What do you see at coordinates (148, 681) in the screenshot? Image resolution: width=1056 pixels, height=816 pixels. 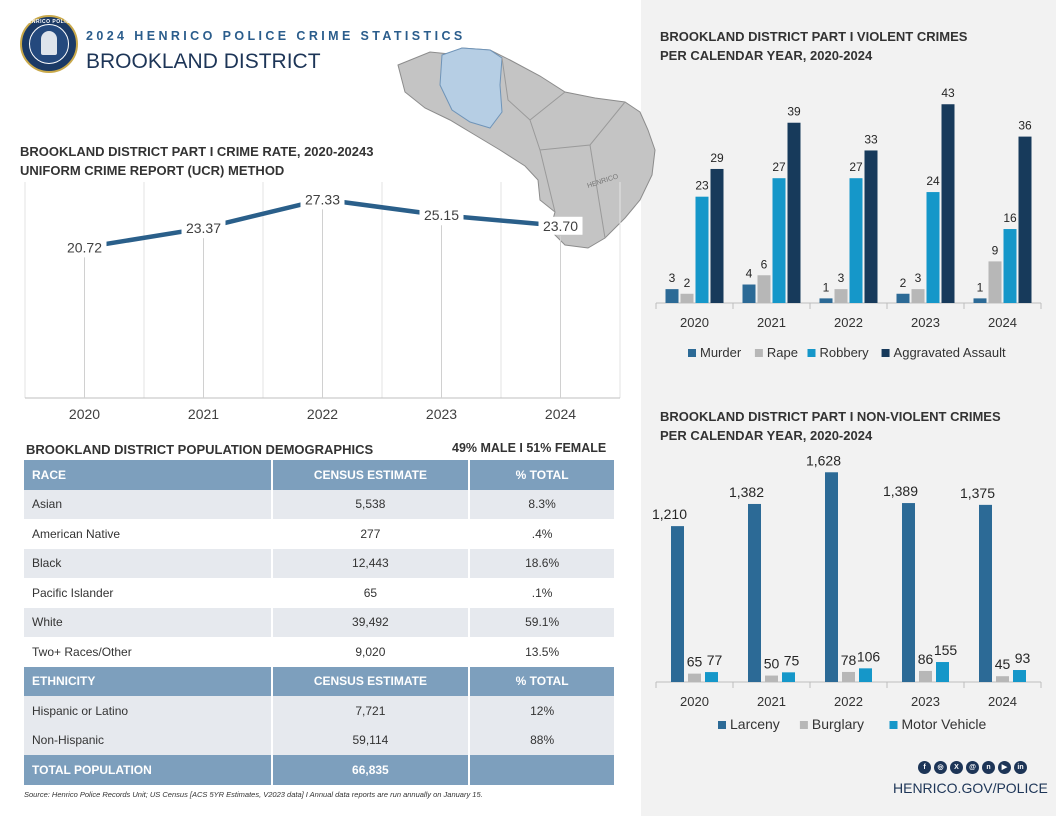 I see `ethnicity-header: ETHNICITY` at bounding box center [148, 681].